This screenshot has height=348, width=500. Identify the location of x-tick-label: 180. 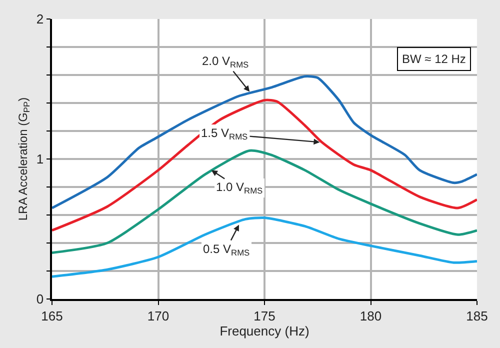
(371, 316).